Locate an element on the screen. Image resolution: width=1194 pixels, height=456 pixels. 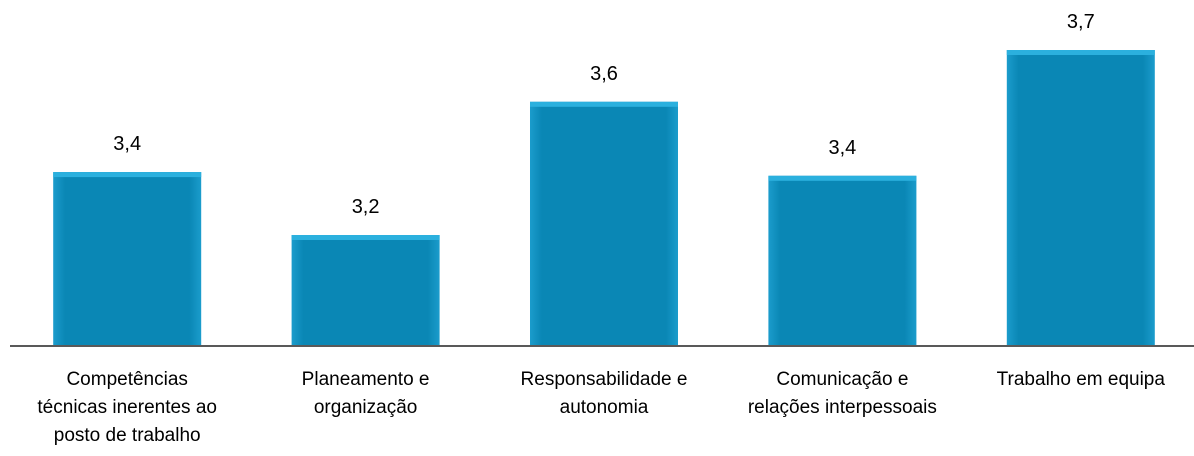
x-tick-label-box: Trabalho em equipa is located at coordinates (1080, 379).